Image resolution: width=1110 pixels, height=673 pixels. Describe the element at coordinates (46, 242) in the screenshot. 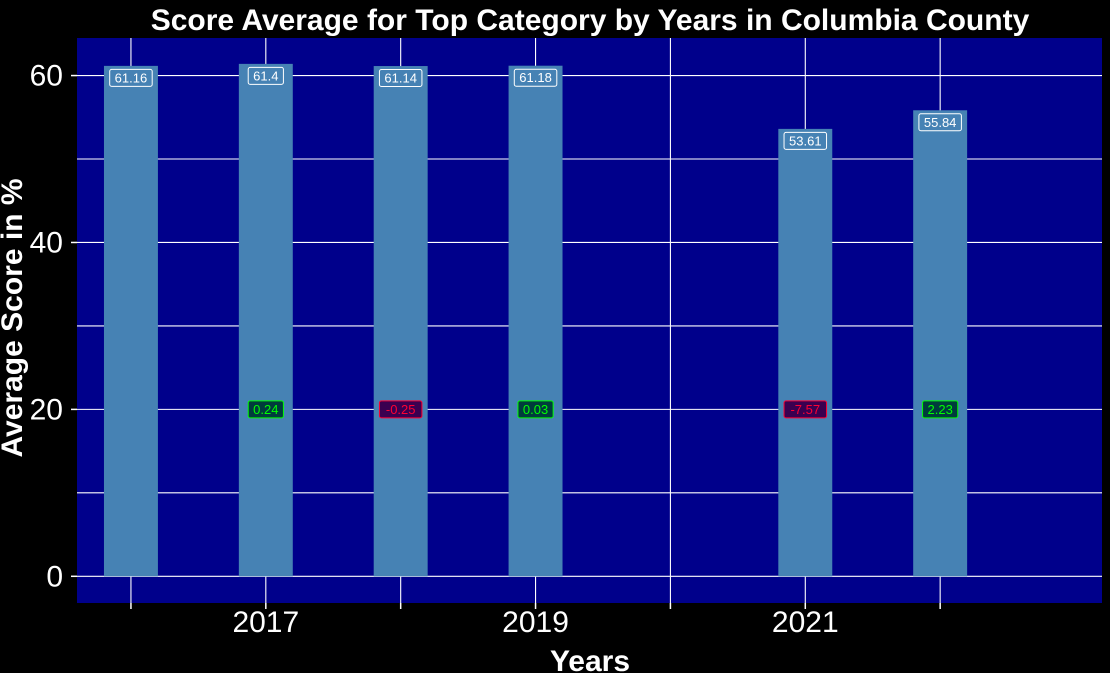

I see `y-tick-label: 40` at that location.